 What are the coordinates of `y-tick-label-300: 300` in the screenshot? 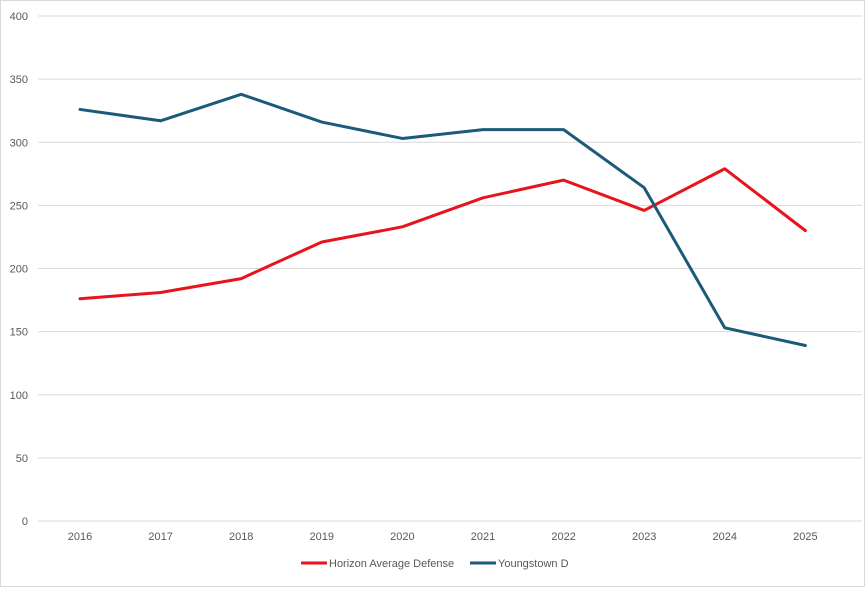 It's located at (19, 143).